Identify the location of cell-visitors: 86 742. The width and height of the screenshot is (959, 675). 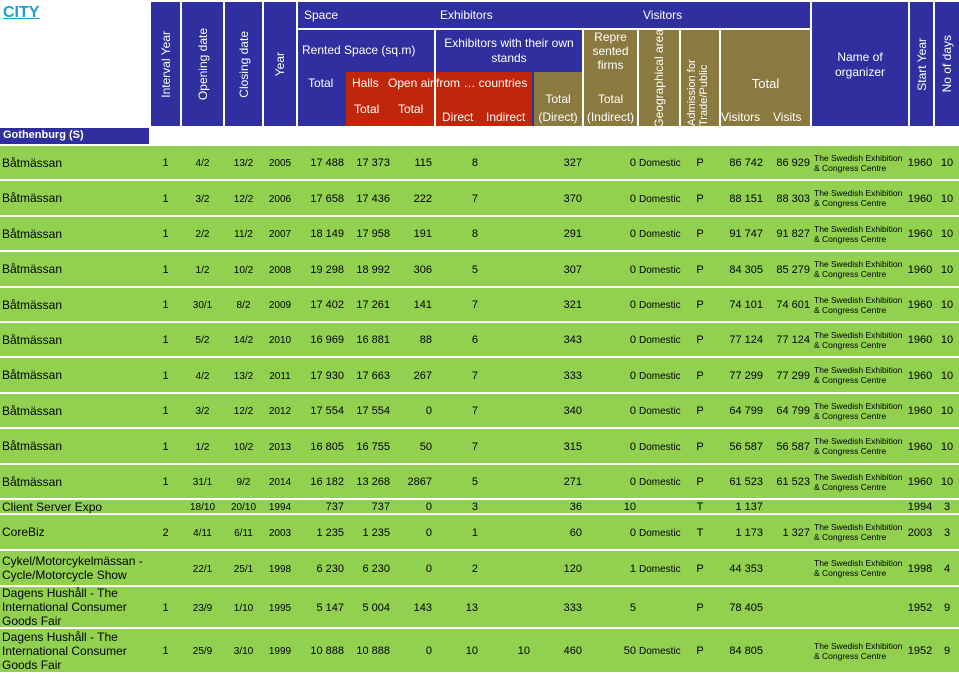
(746, 163).